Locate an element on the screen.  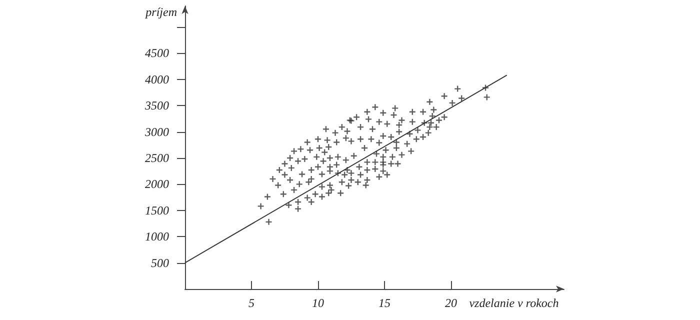
y-tick-label: 3000 is located at coordinates (156, 131).